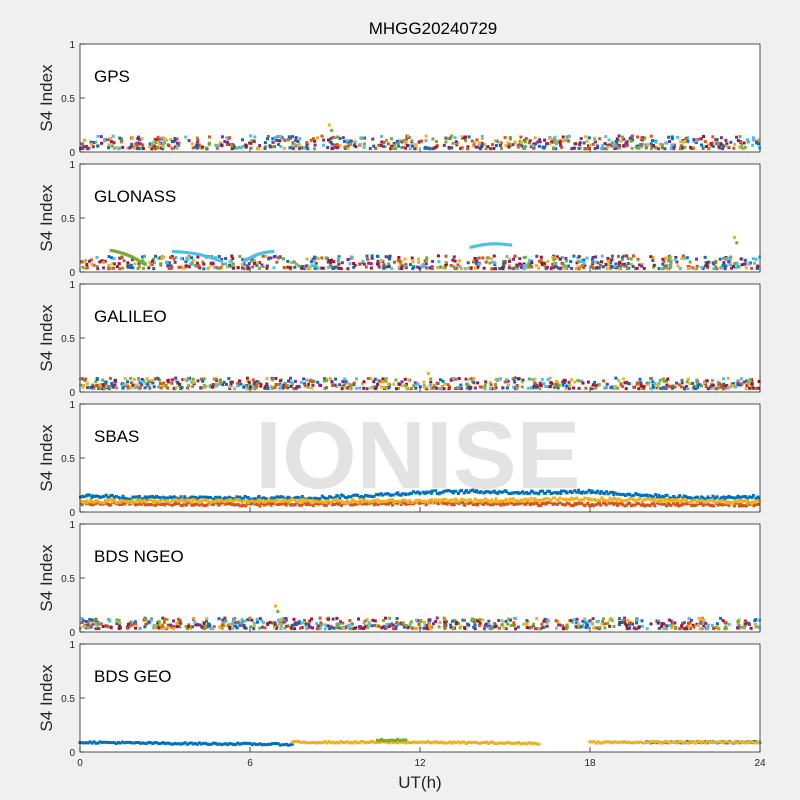 Image resolution: width=800 pixels, height=800 pixels. What do you see at coordinates (420, 617) in the screenshot?
I see `data-points` at bounding box center [420, 617].